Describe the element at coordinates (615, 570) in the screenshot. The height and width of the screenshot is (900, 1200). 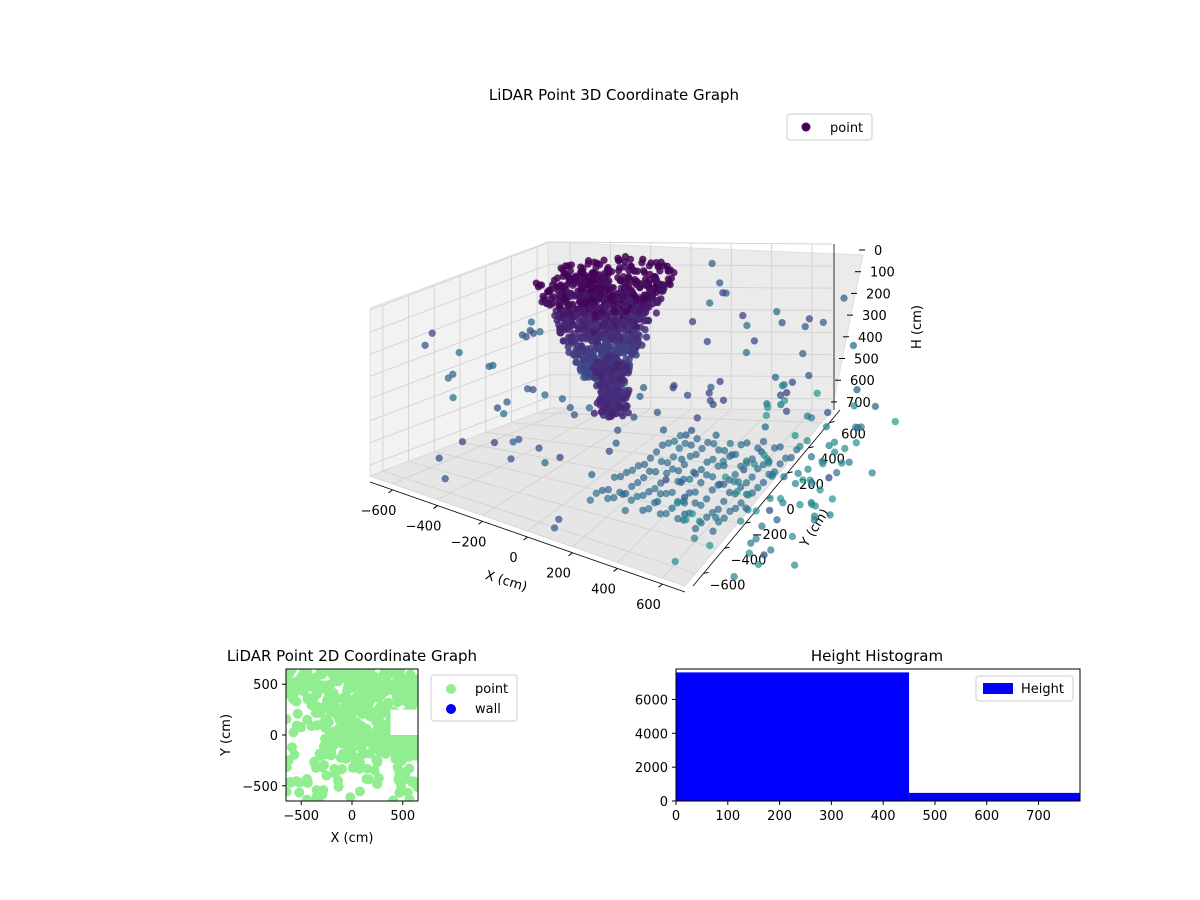
I see `x-tick` at that location.